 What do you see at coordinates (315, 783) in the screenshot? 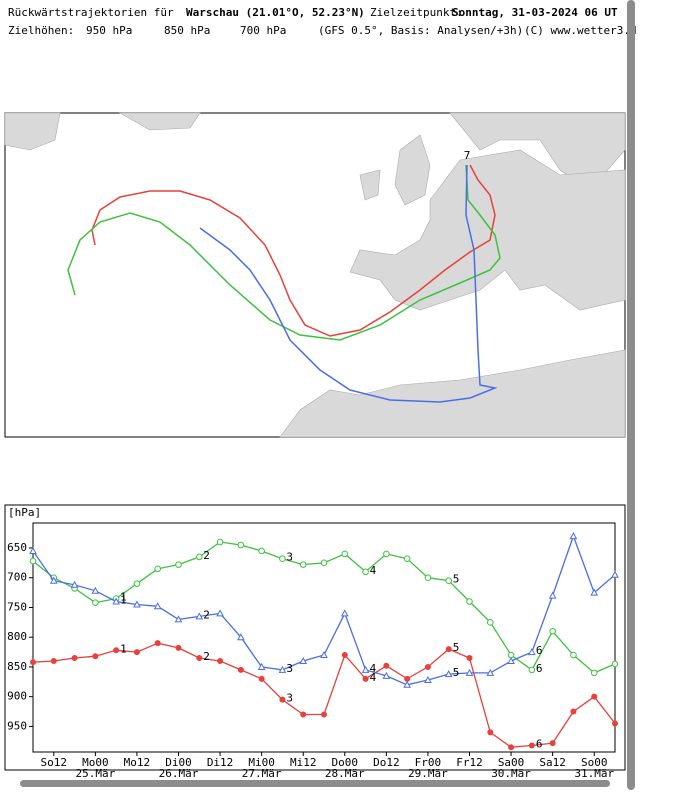
I see `scrollbar-horizontal` at bounding box center [315, 783].